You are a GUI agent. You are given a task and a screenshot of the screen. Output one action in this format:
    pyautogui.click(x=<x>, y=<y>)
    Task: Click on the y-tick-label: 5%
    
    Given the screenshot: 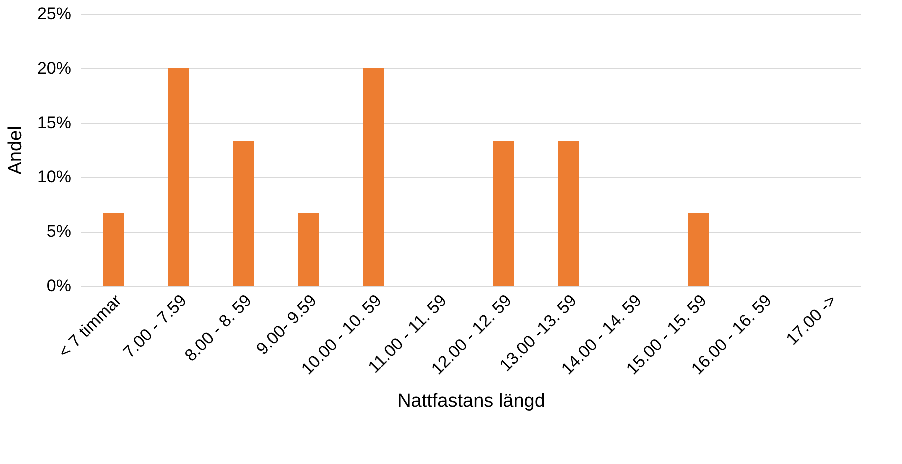 What is the action you would take?
    pyautogui.click(x=59, y=232)
    